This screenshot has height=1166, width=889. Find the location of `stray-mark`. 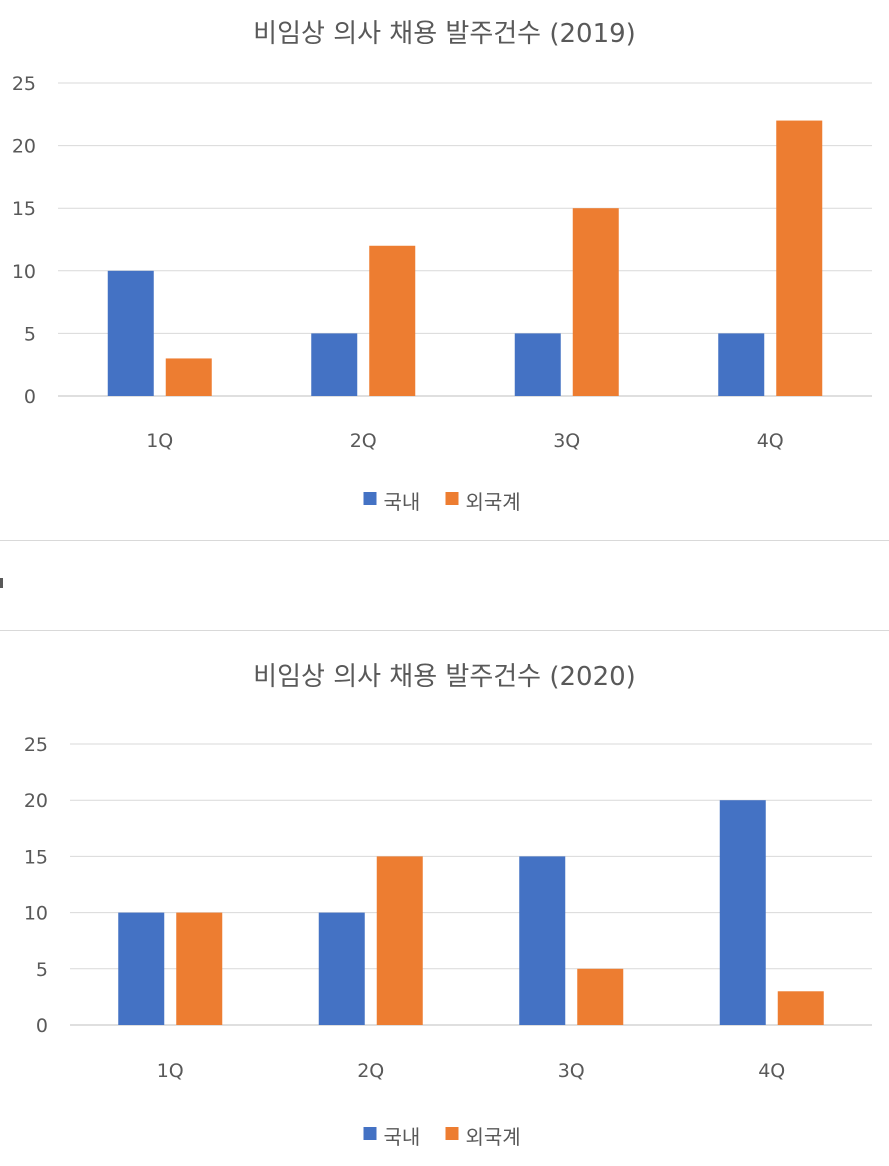

stray-mark is located at coordinates (1, 583).